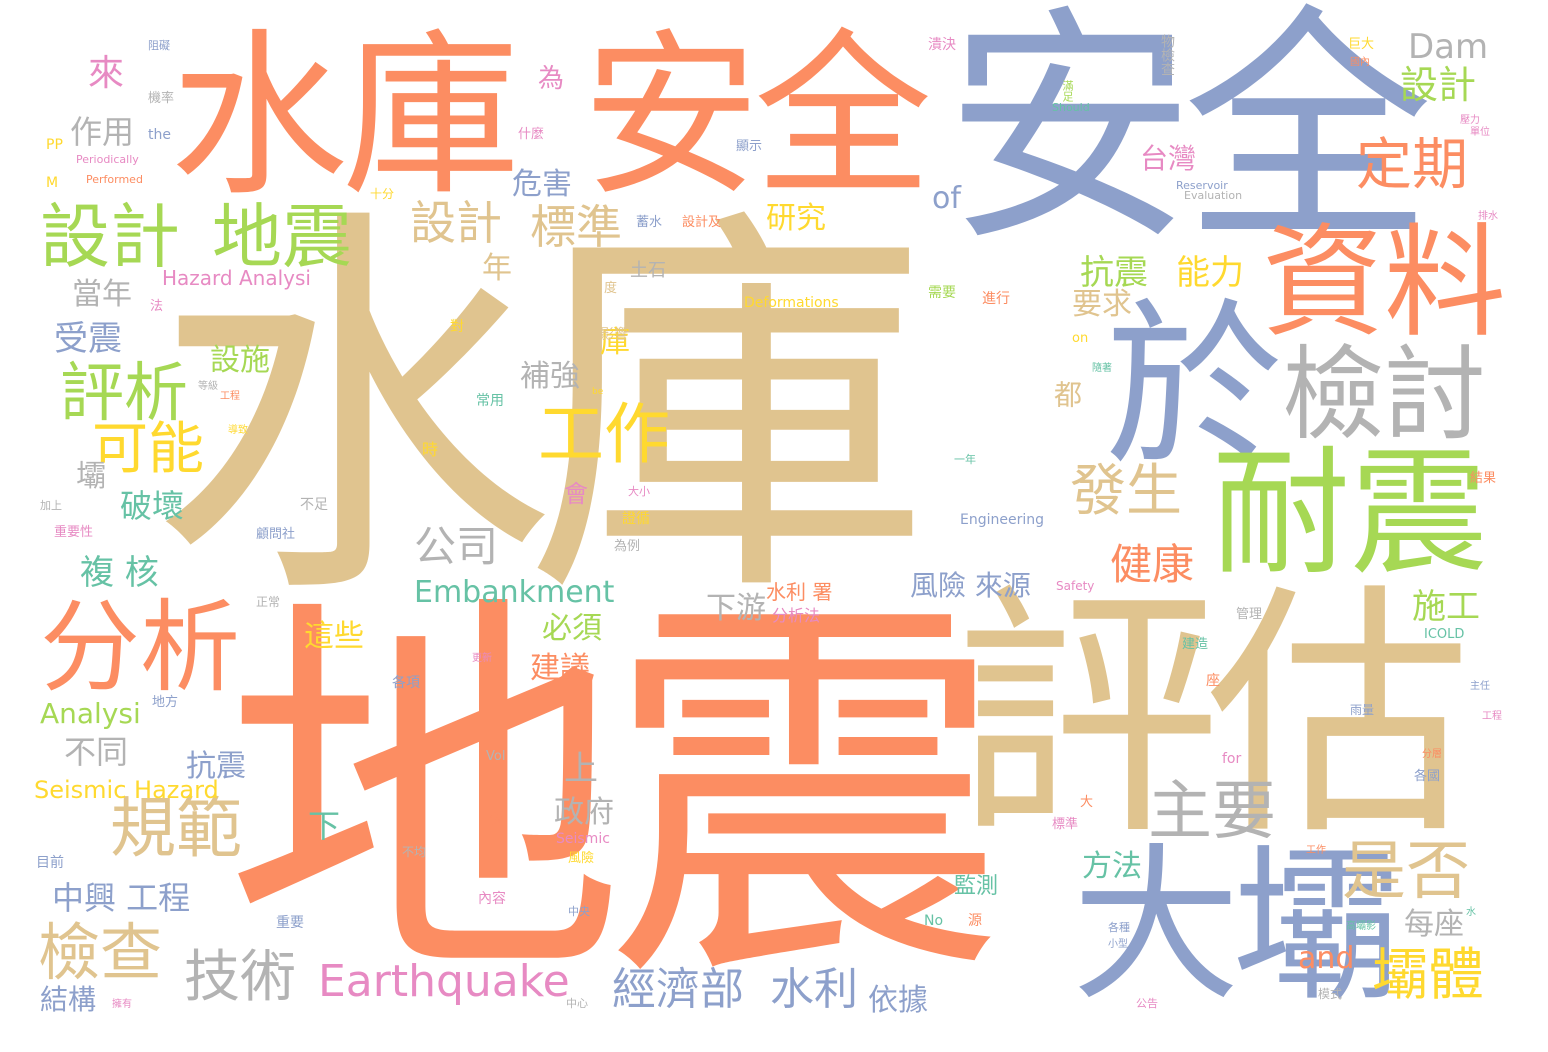  I want to click on cloud-word: 下游, so click(736, 608).